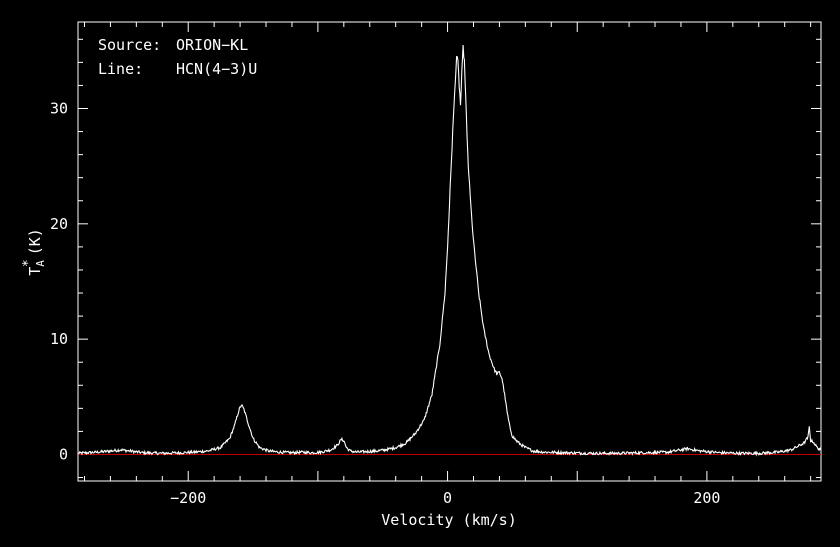 This screenshot has height=547, width=840. Describe the element at coordinates (129, 45) in the screenshot. I see `source-label: Source:` at that location.